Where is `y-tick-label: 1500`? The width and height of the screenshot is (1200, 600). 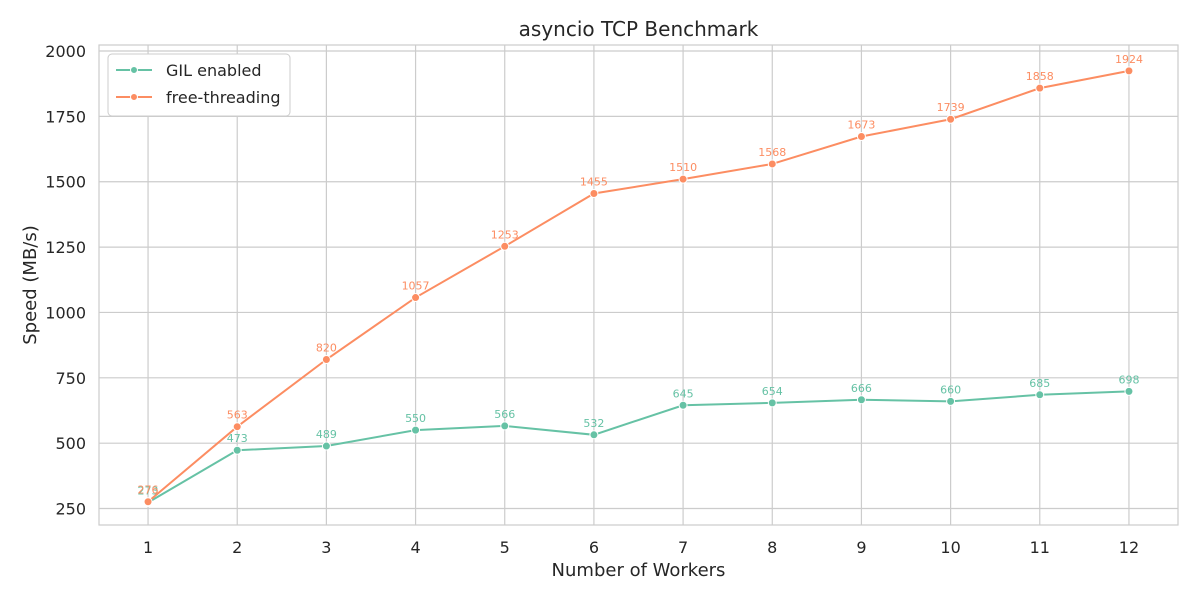
y-tick-label: 1500 is located at coordinates (65, 182).